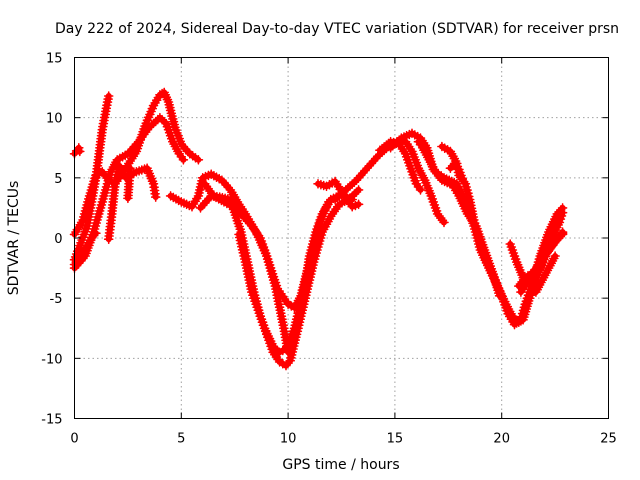 This screenshot has width=640, height=480. What do you see at coordinates (288, 439) in the screenshot?
I see `x-tick-label: 10` at bounding box center [288, 439].